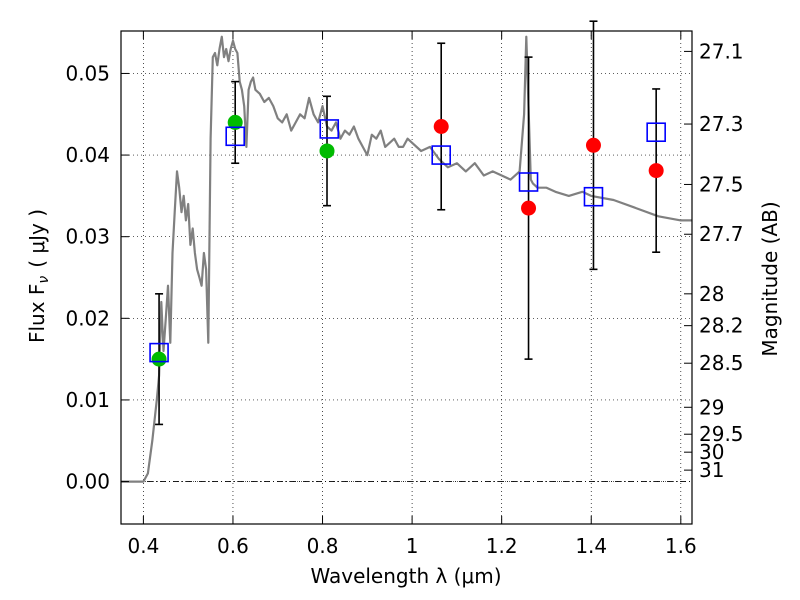  What do you see at coordinates (721, 363) in the screenshot?
I see `right-y-tick-label: 28.5` at bounding box center [721, 363].